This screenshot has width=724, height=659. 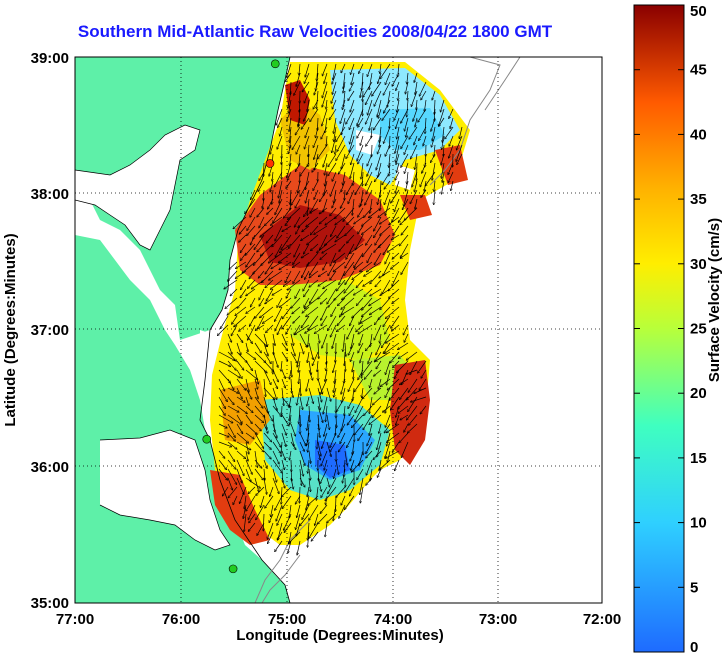 I want to click on colorbar-tick-label: 30, so click(x=698, y=264).